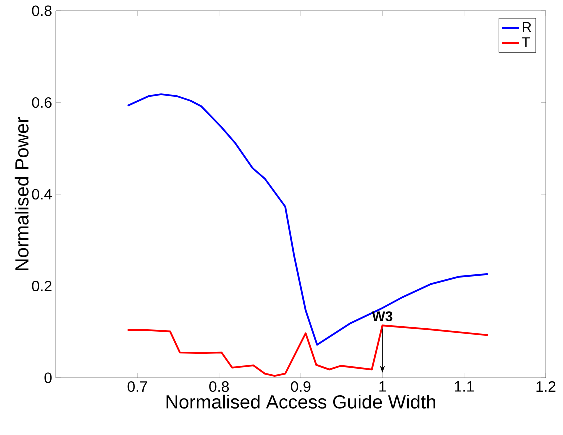 The width and height of the screenshot is (563, 435). Describe the element at coordinates (301, 387) in the screenshot. I see `x-tick-label: 0.9` at that location.